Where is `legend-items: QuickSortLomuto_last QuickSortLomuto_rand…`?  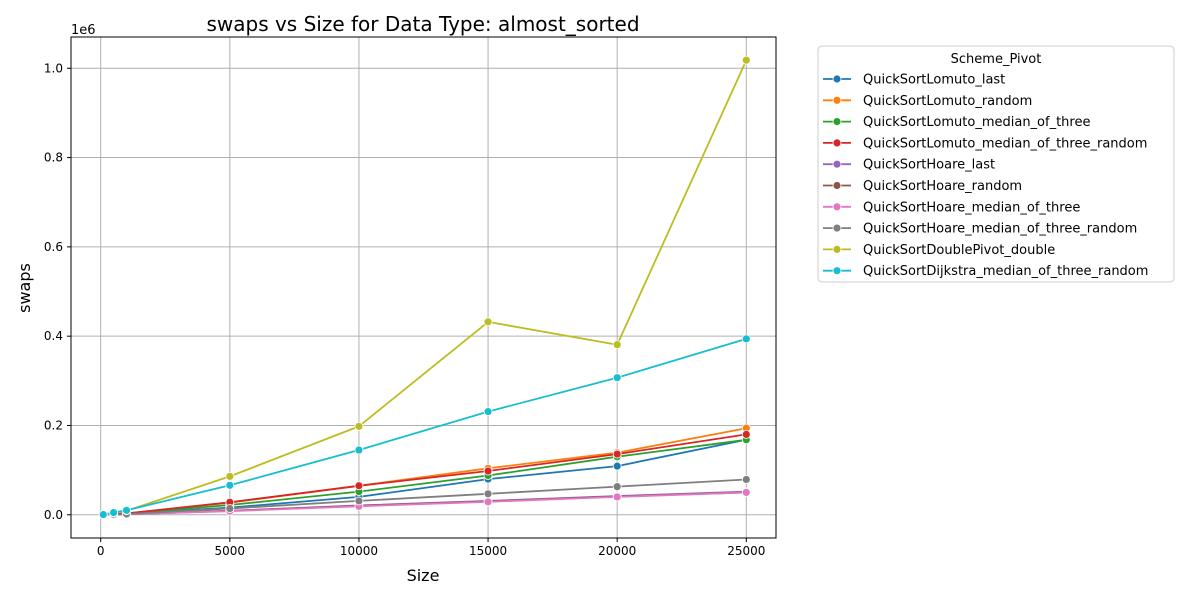 legend-items: QuickSortLomuto_last QuickSortLomuto_rand… is located at coordinates (985, 176).